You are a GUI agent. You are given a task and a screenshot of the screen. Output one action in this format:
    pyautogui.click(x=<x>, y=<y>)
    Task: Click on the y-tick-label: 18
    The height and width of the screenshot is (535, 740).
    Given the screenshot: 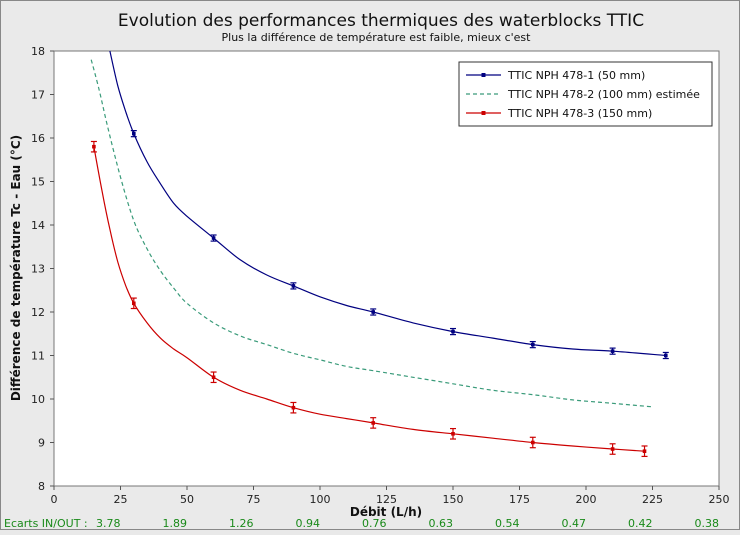 What is the action you would take?
    pyautogui.click(x=38, y=51)
    